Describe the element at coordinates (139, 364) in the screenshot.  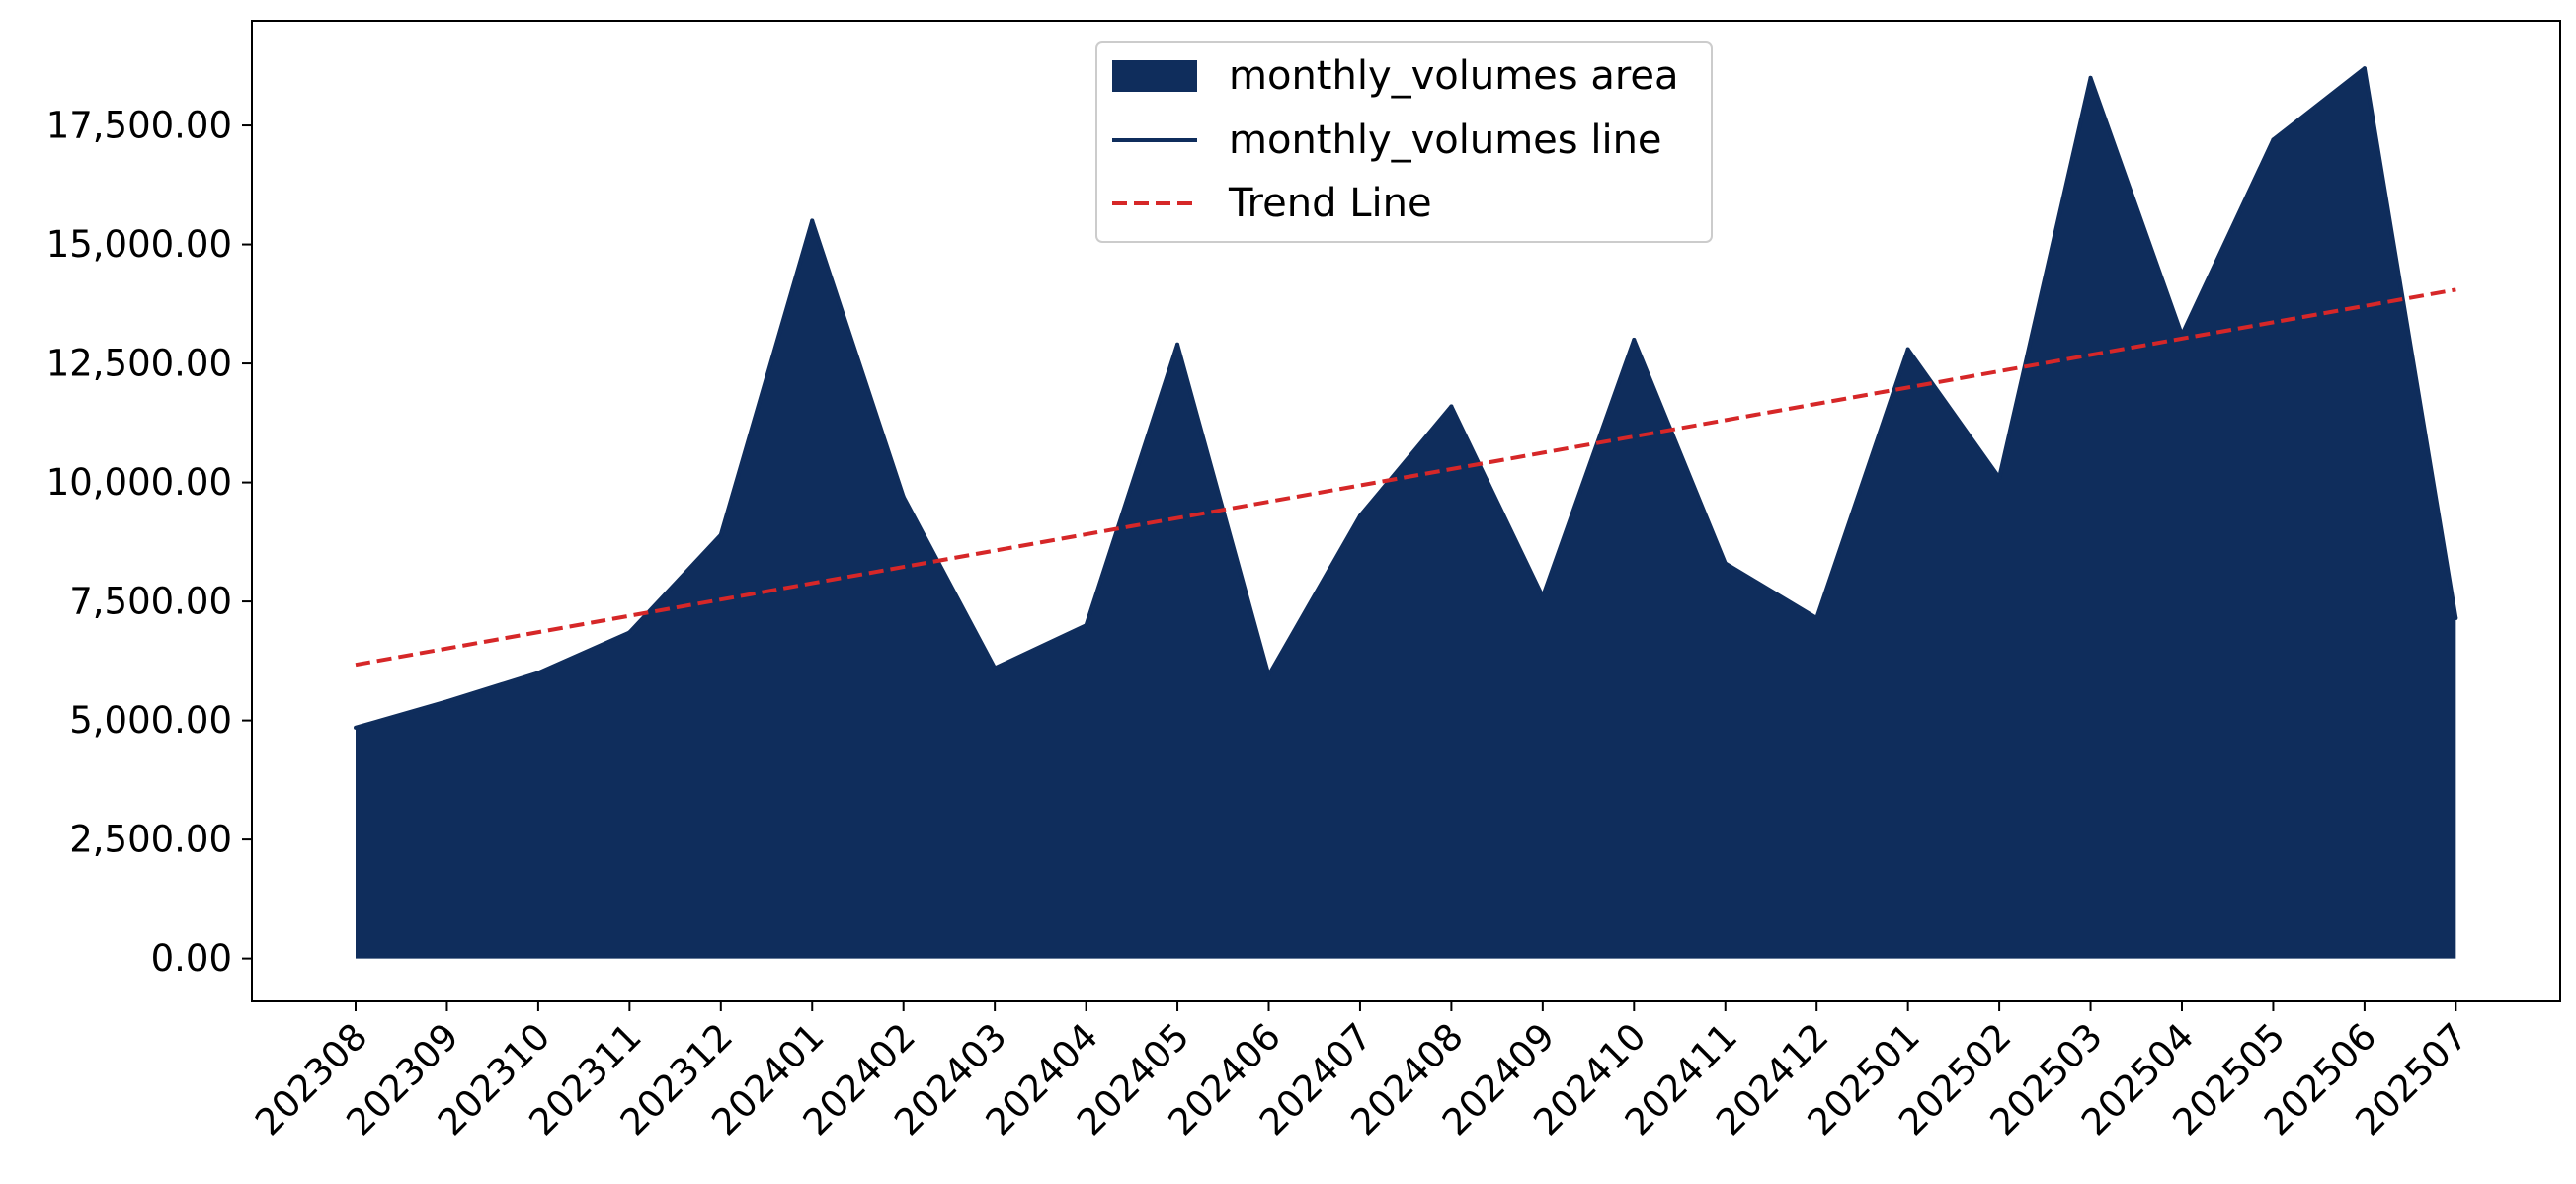
I see `y-tick-label: 12,500.00` at that location.